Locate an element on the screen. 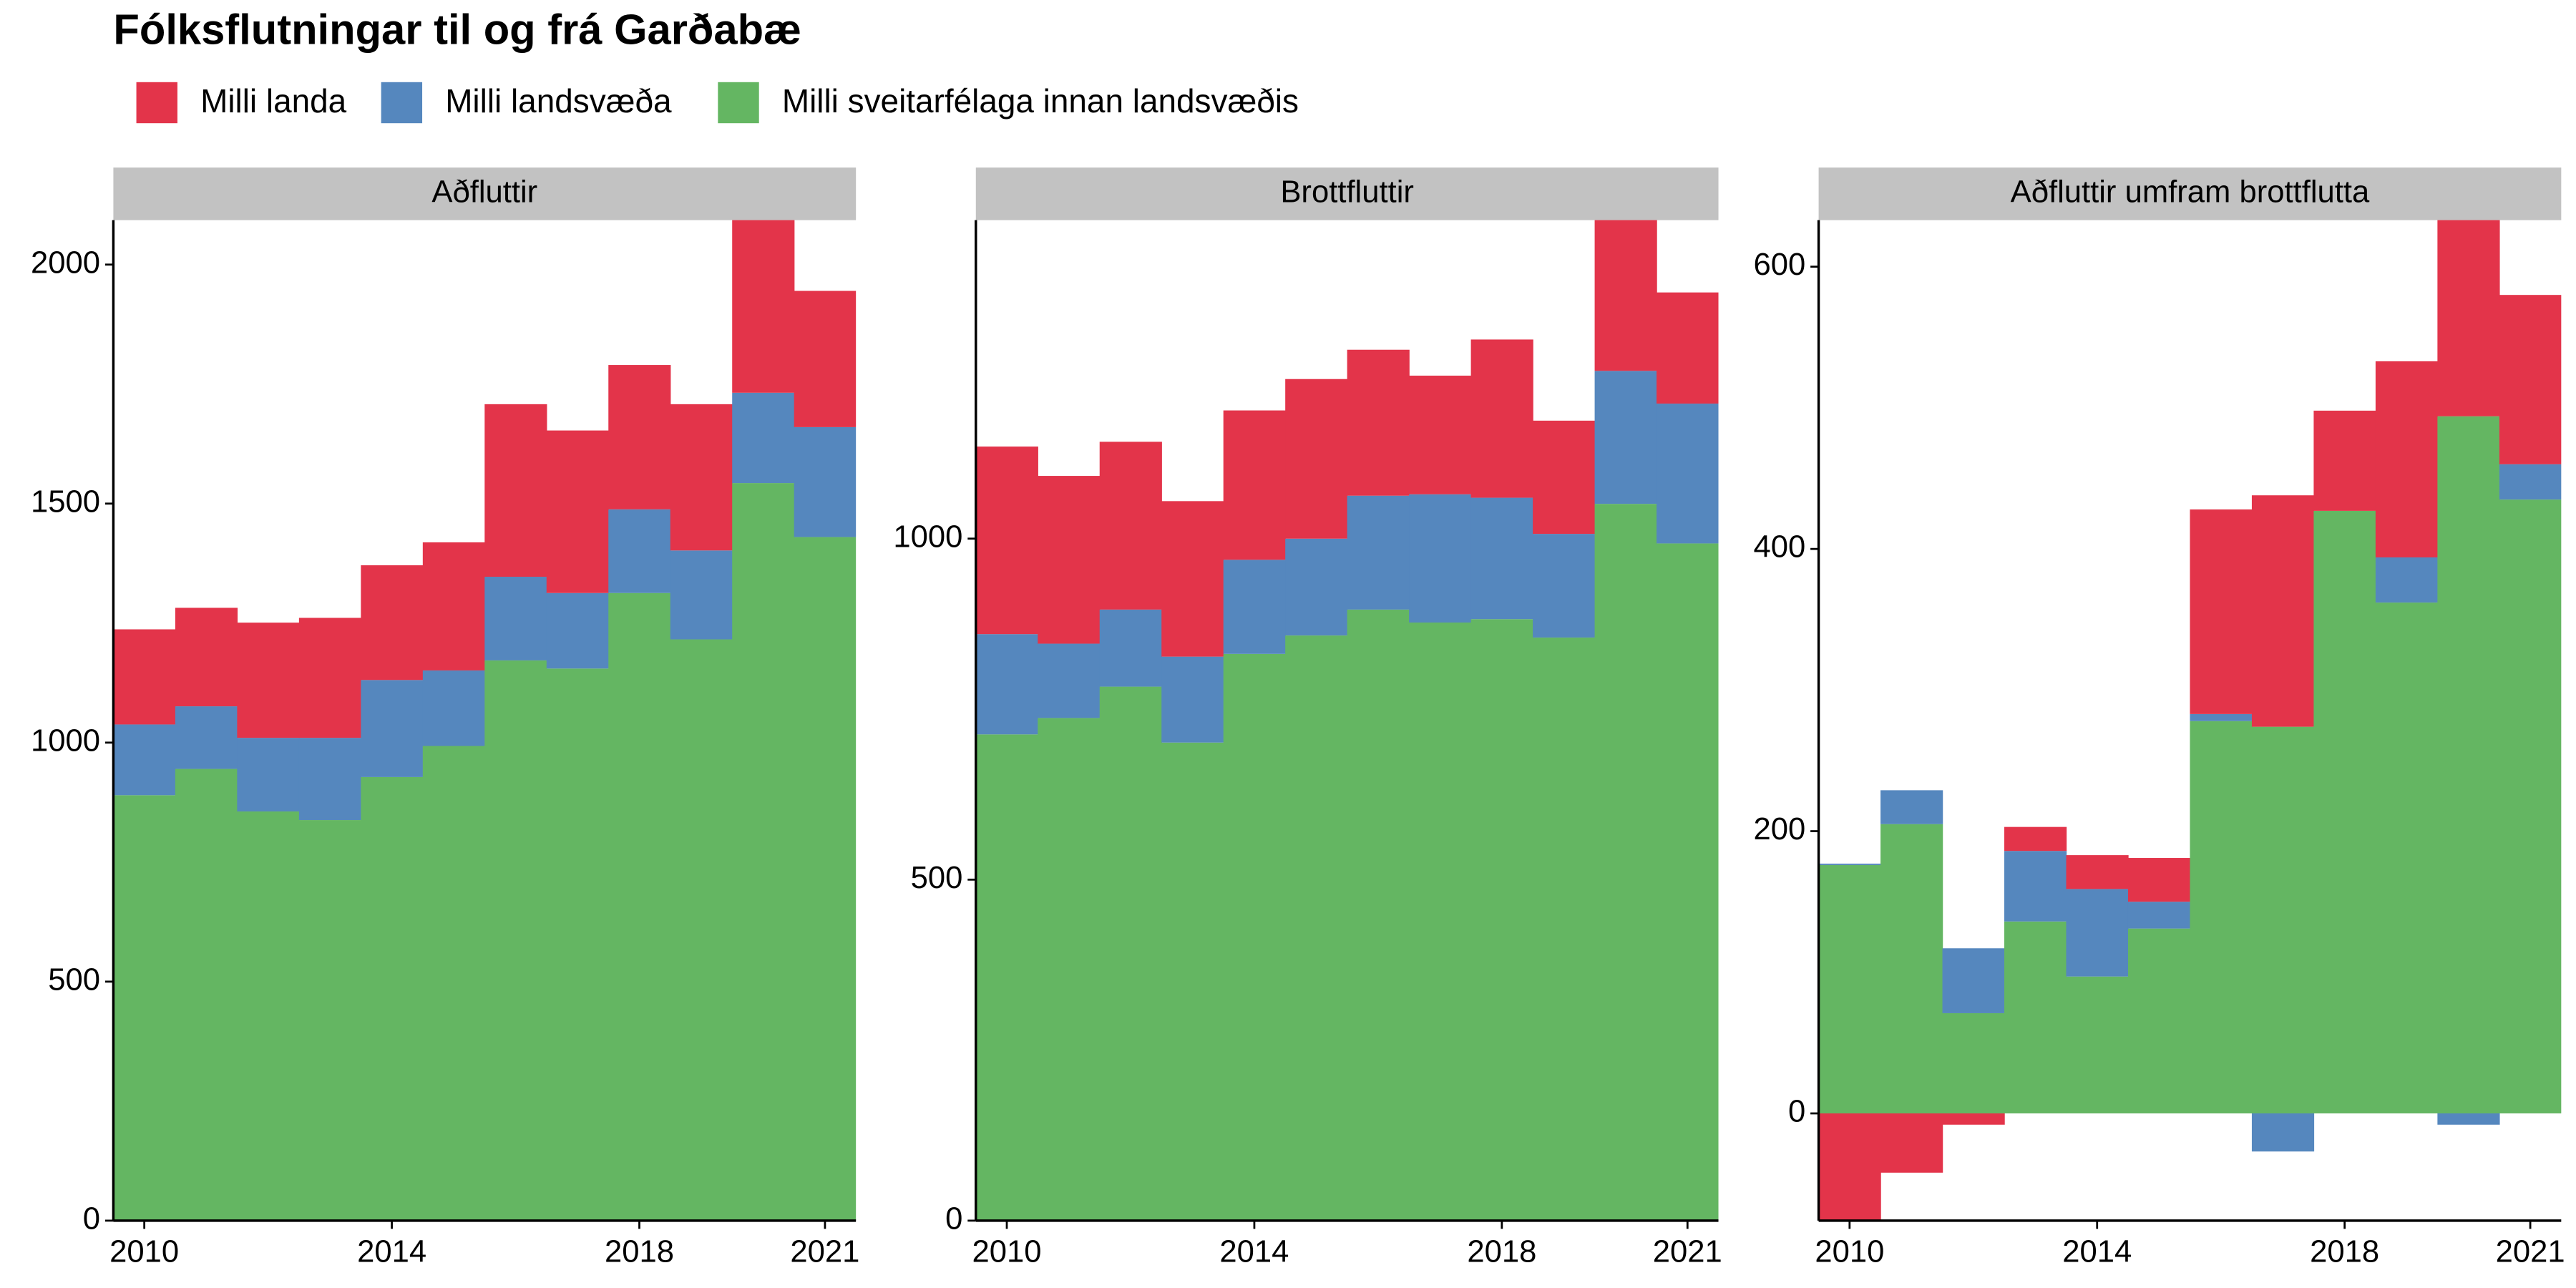 This screenshot has height=1288, width=2576. y-tick-label: 400 is located at coordinates (1779, 547).